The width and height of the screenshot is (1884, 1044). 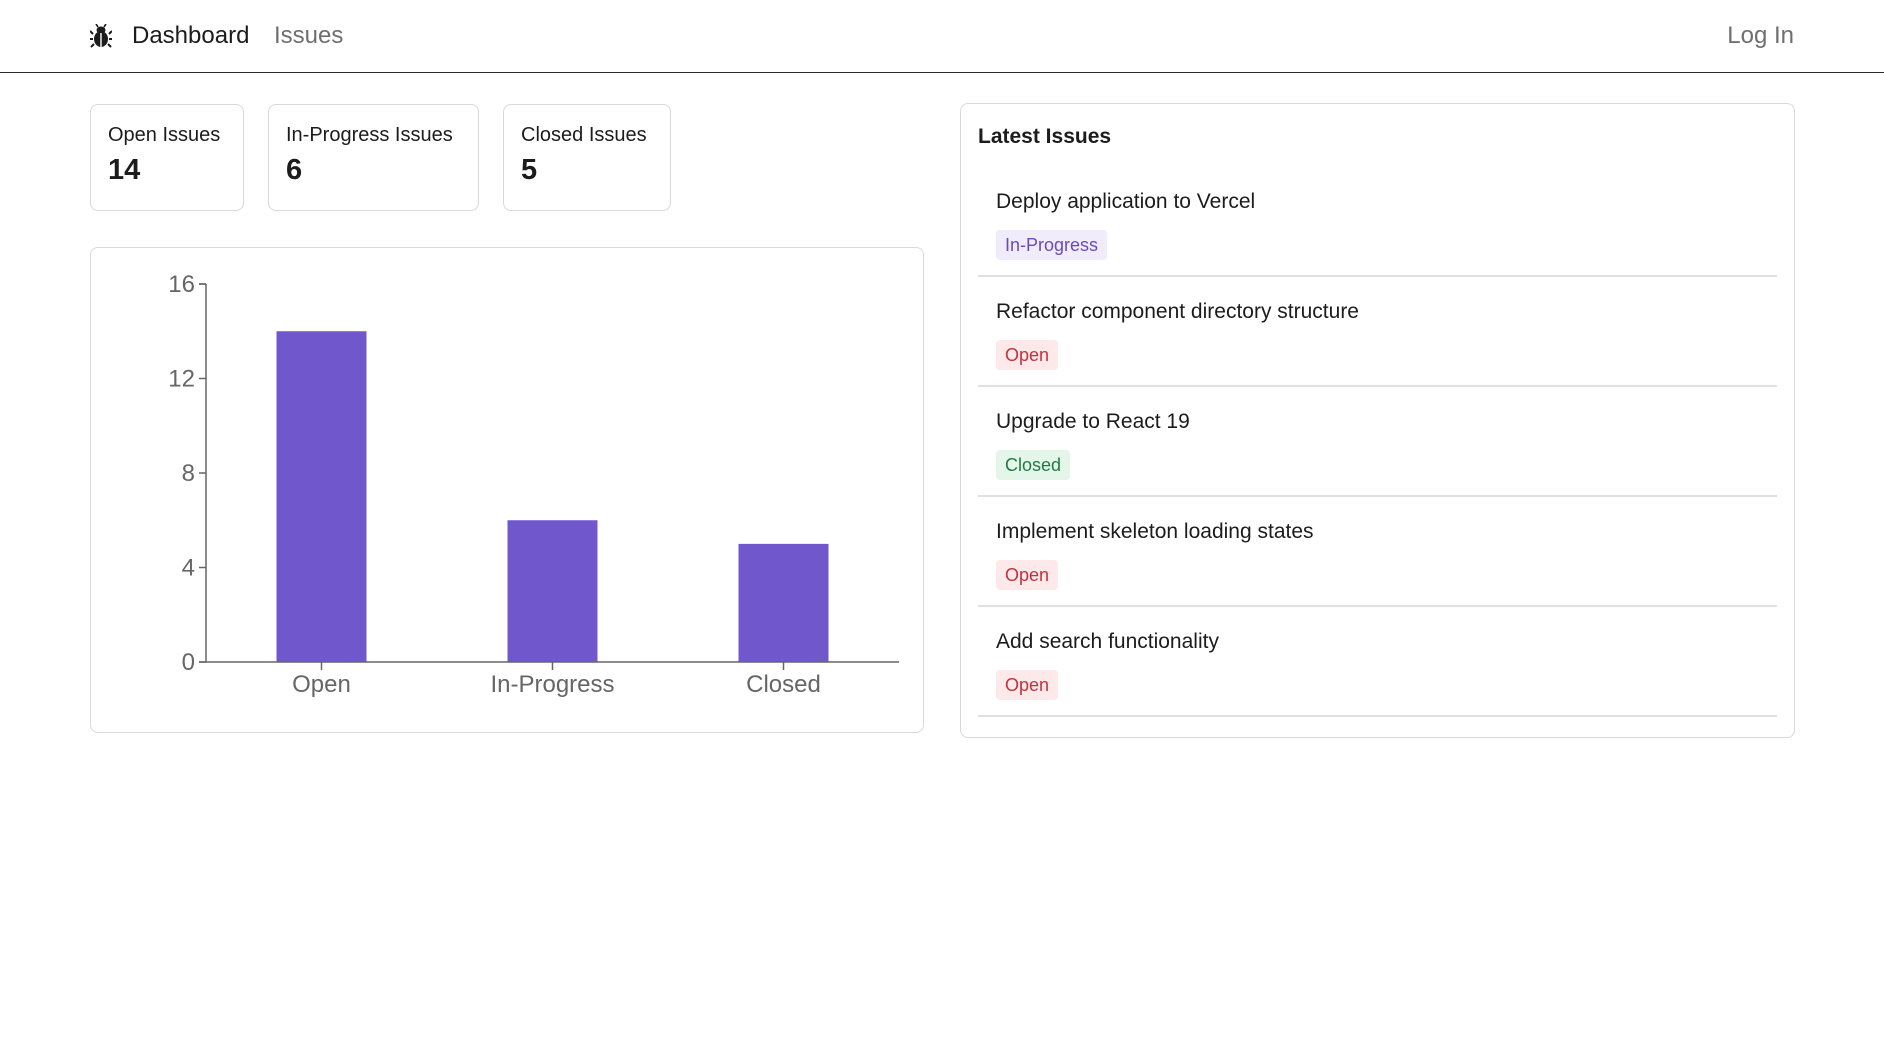 I want to click on stat-label: Closed Issues, so click(x=584, y=135).